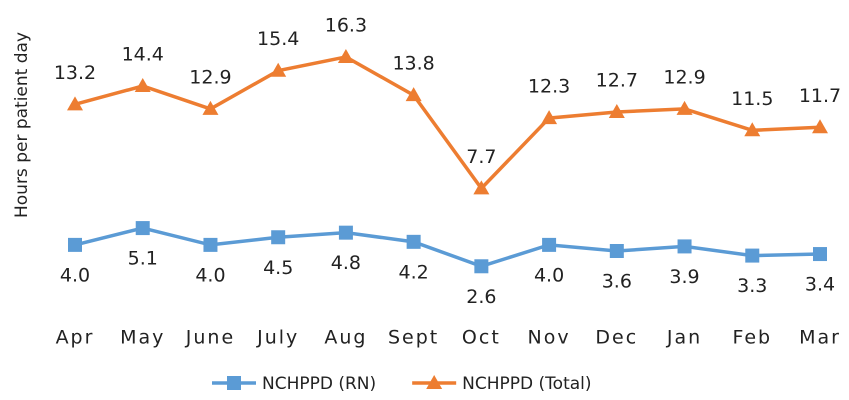  I want to click on x-tick-label: Nov, so click(549, 338).